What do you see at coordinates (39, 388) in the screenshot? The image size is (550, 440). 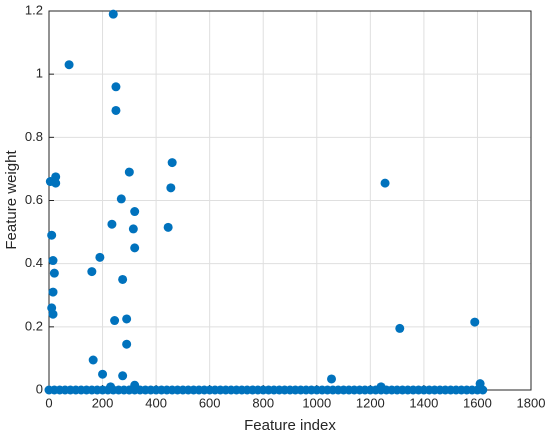 I see `y-tick-label: 0` at bounding box center [39, 388].